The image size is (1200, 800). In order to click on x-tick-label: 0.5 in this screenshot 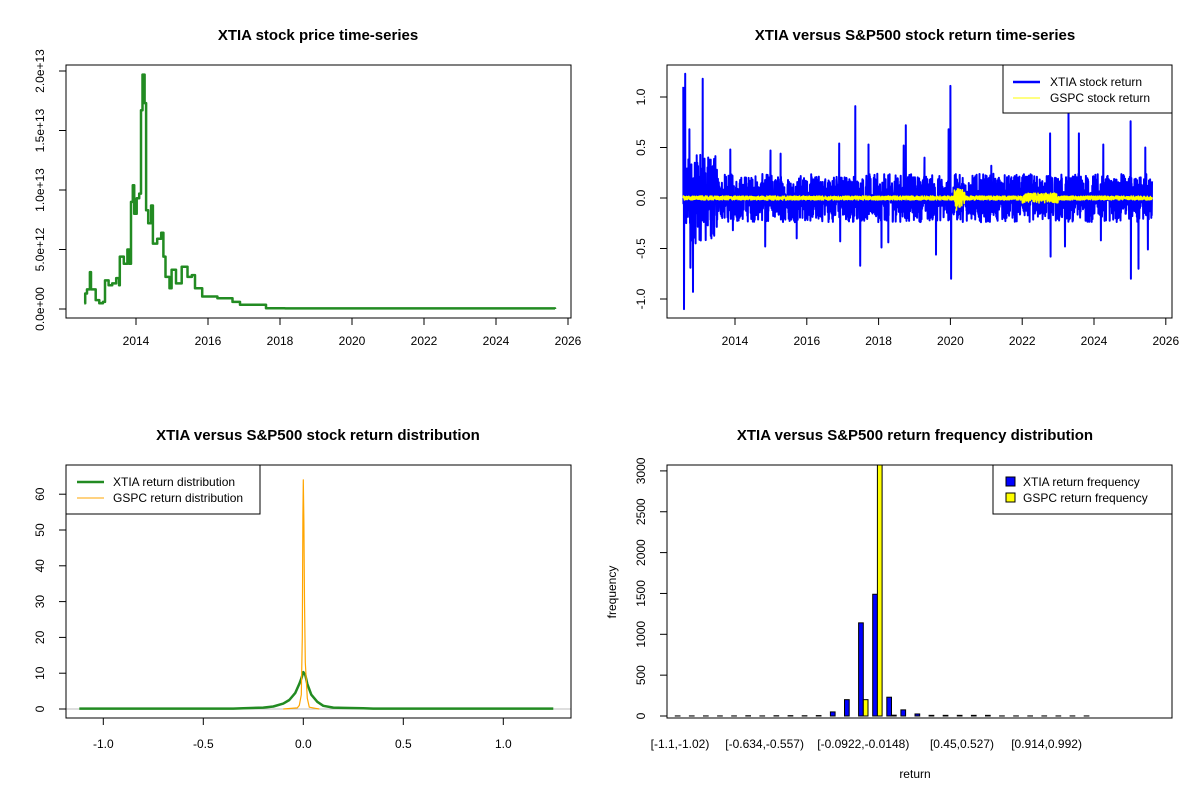, I will do `click(403, 744)`.